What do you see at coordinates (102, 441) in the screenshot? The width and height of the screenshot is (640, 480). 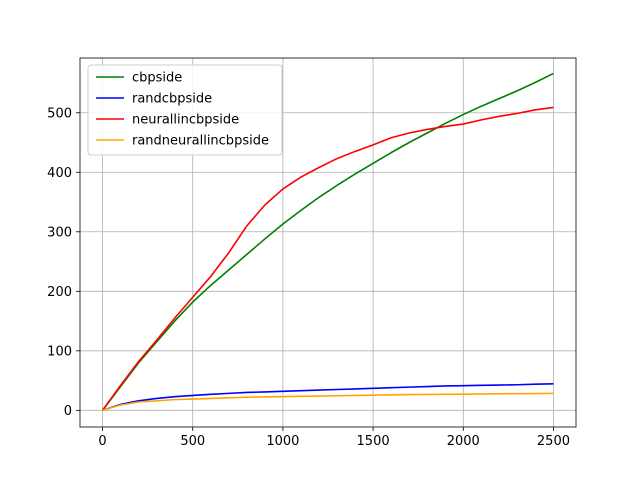 I see `x-tick-label: 0` at bounding box center [102, 441].